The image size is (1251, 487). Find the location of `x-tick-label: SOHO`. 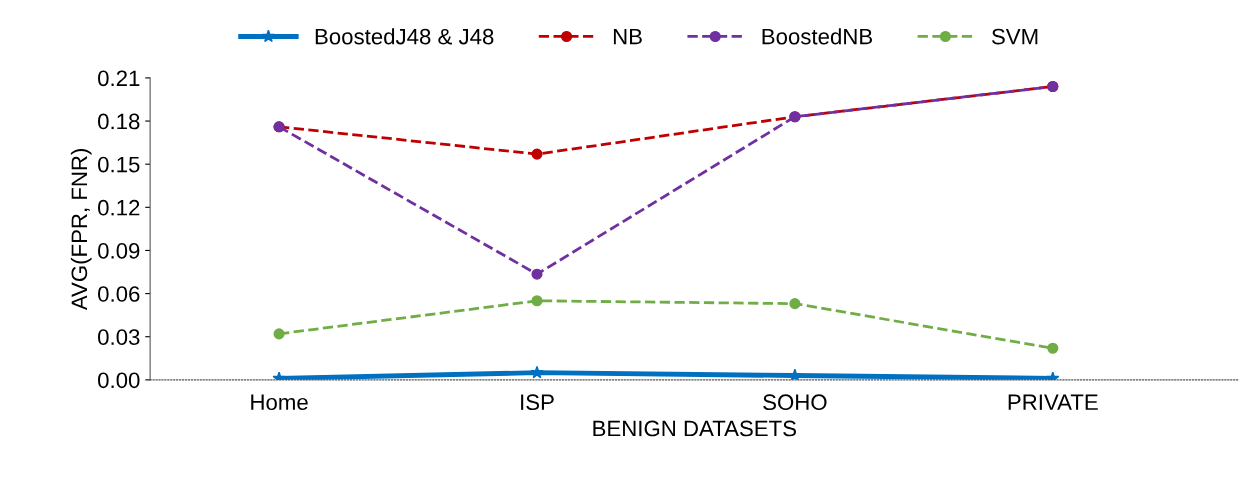

x-tick-label: SOHO is located at coordinates (795, 402).